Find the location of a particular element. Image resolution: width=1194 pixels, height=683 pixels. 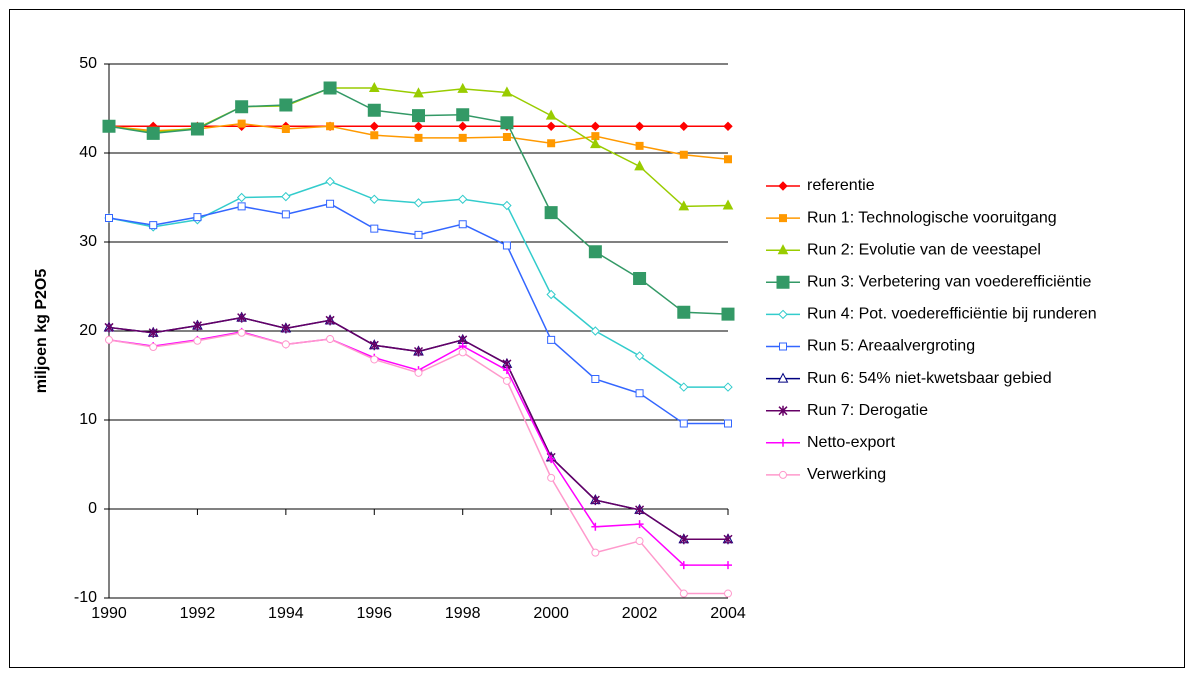

y-axis-label: miljoen kg P2O5 is located at coordinates (41, 331).